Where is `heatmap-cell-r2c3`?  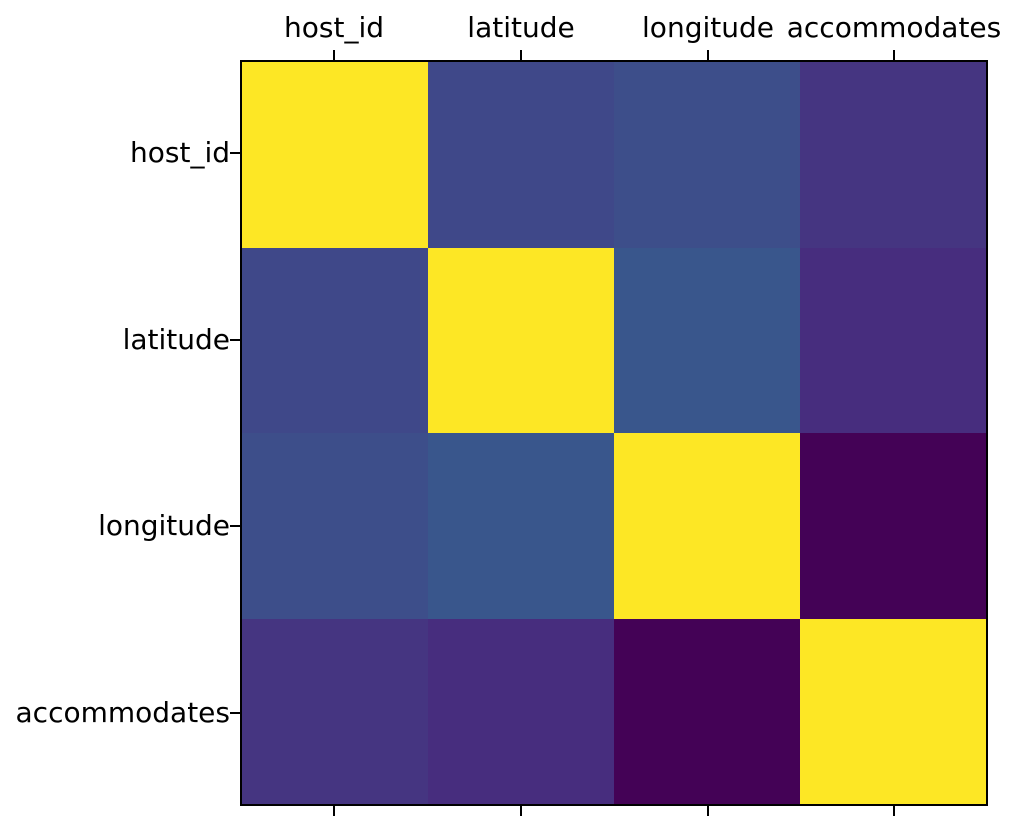 heatmap-cell-r2c3 is located at coordinates (893, 526).